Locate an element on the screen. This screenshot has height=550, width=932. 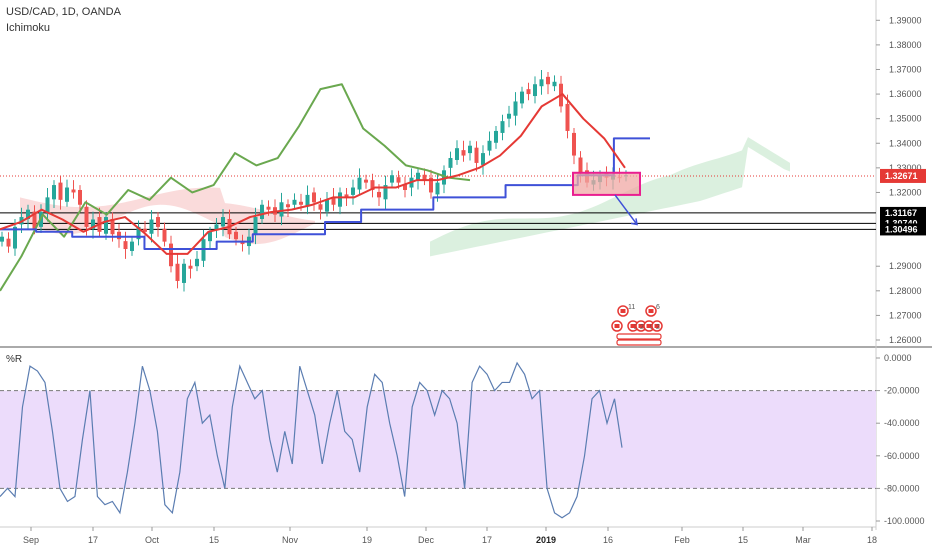
price-tick-label: 1.38000 is located at coordinates (905, 45).